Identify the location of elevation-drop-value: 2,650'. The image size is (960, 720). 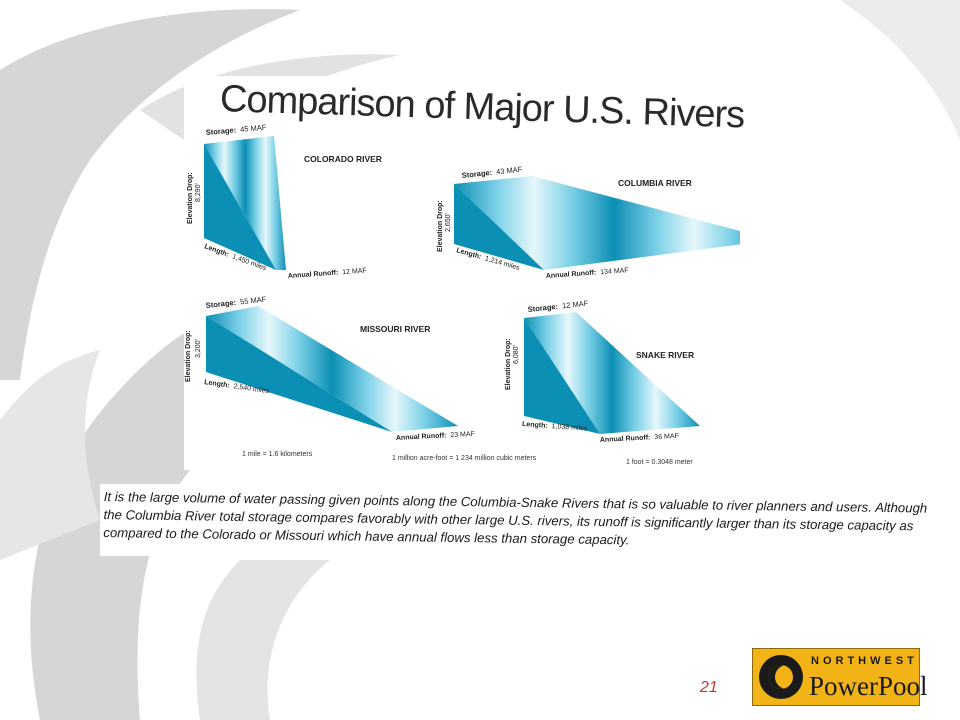
(448, 222).